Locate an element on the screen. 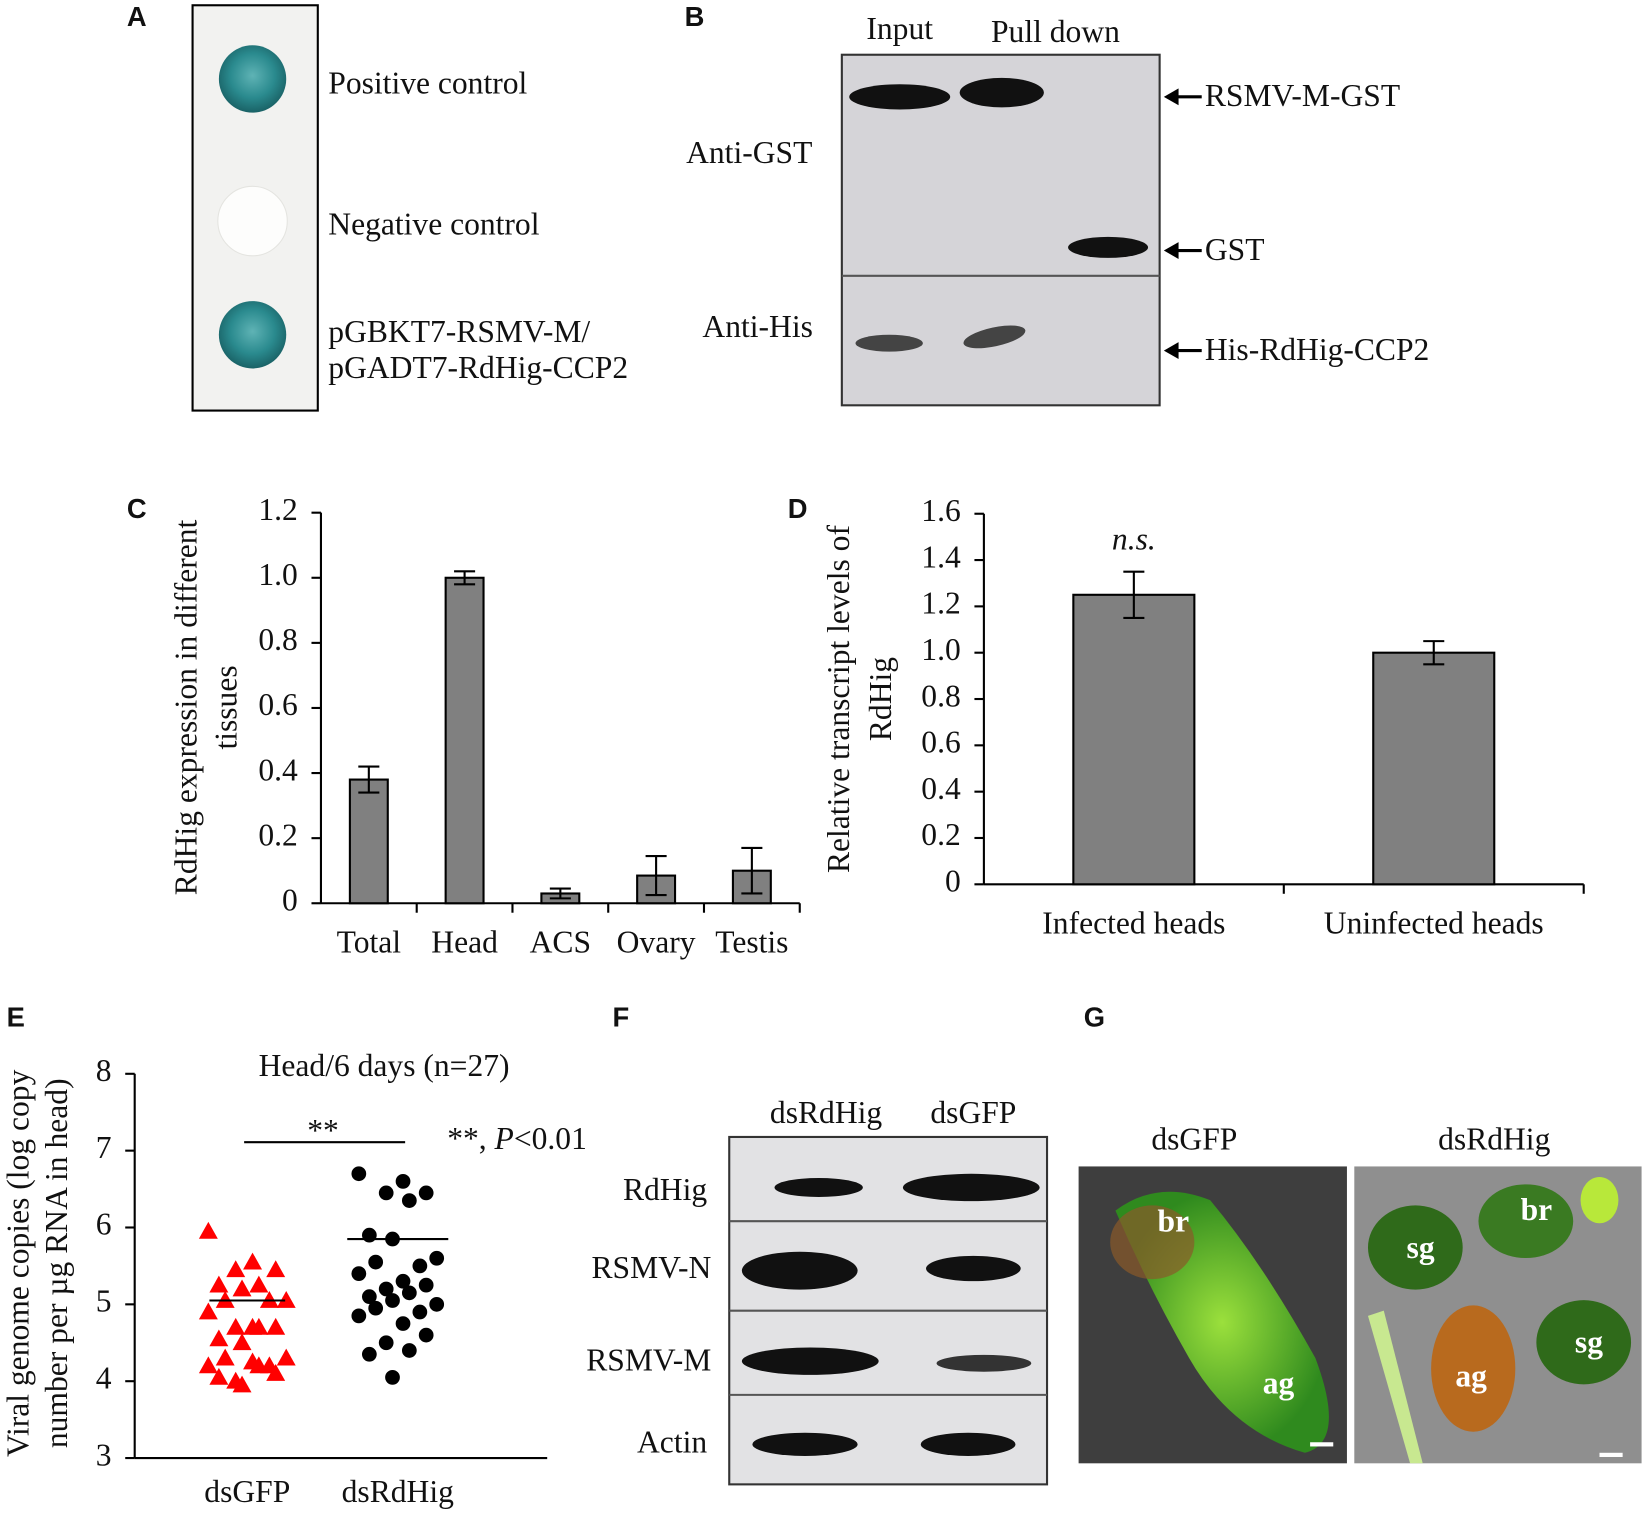  y-tick-label: 8 is located at coordinates (104, 1070).